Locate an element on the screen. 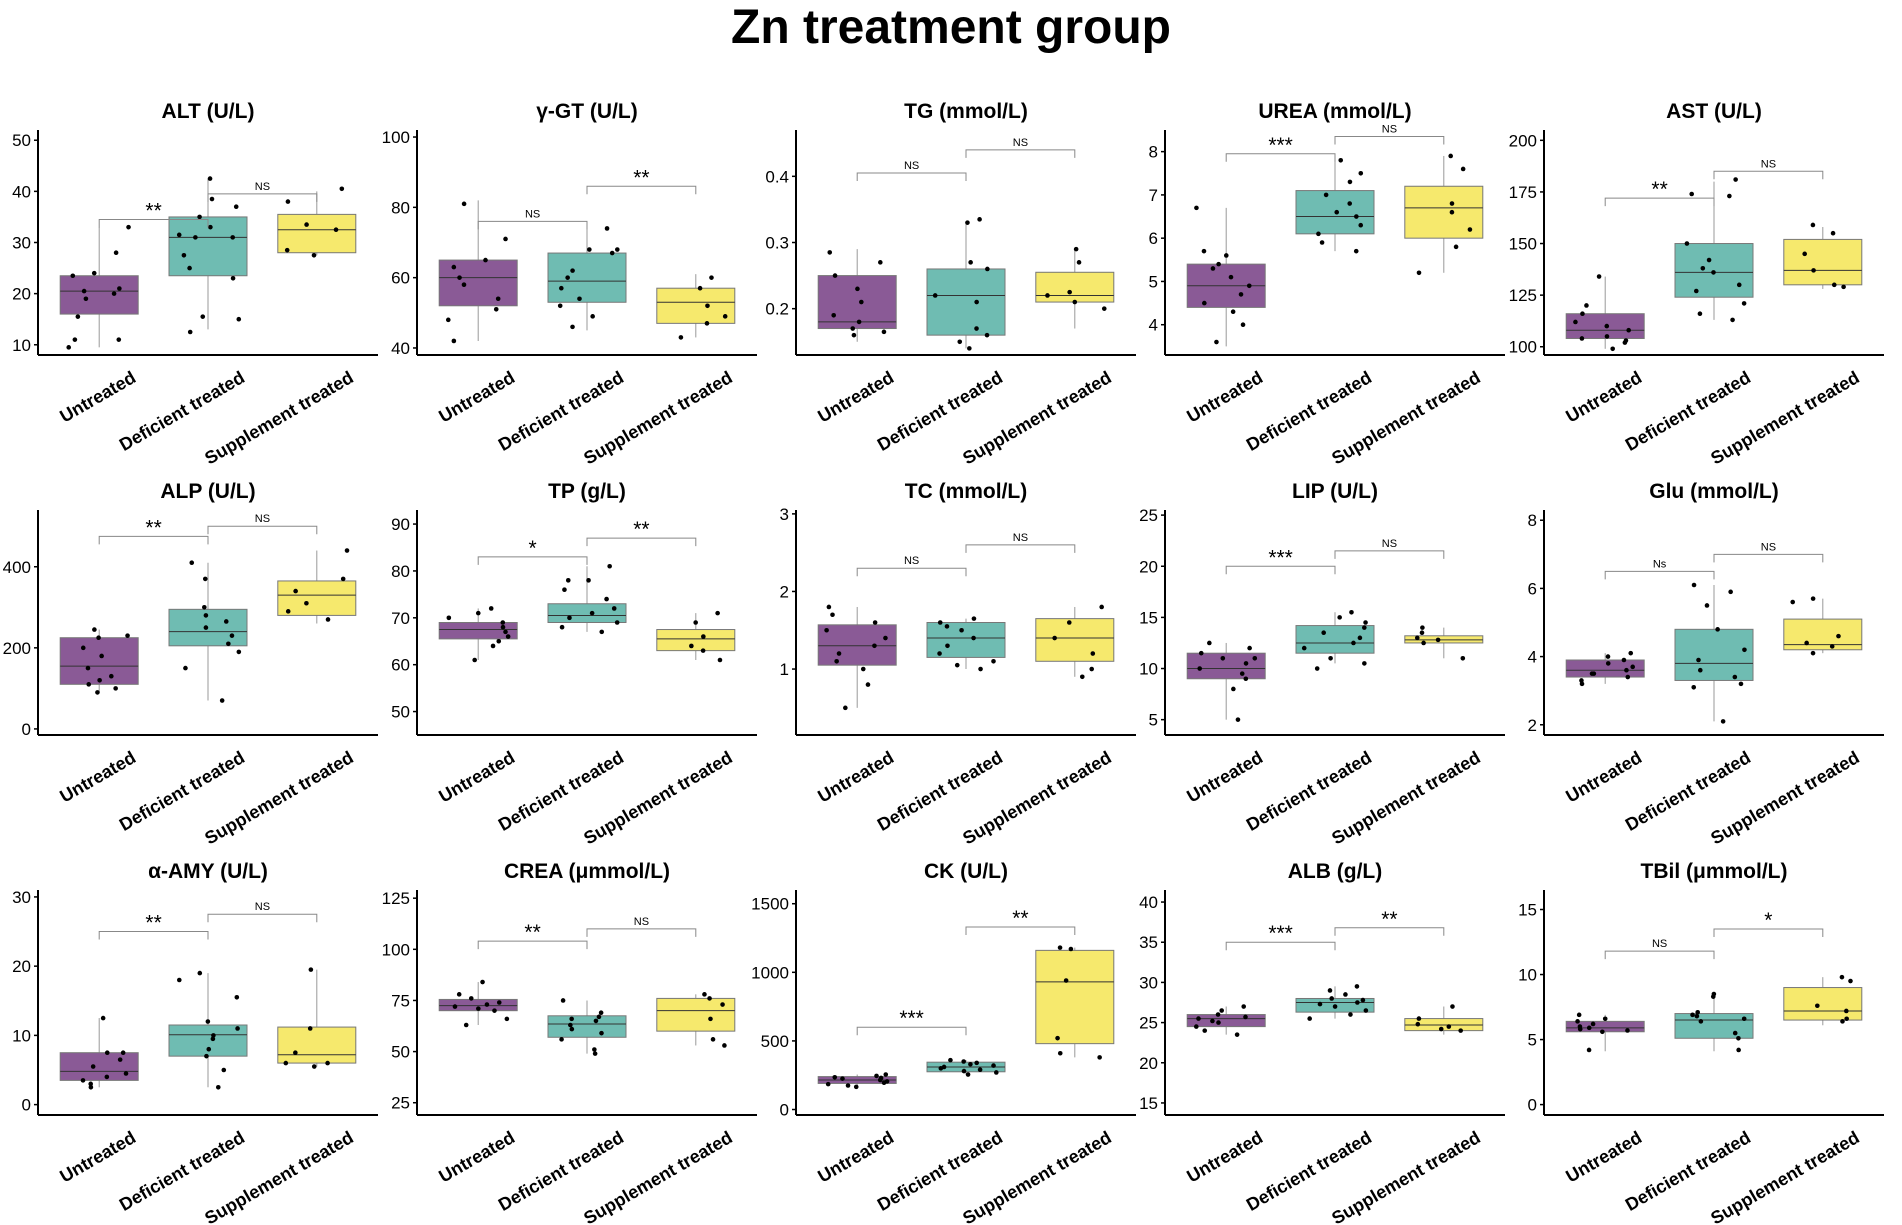 The height and width of the screenshot is (1225, 1902). chart-title: TC (mmol/L) is located at coordinates (966, 491).